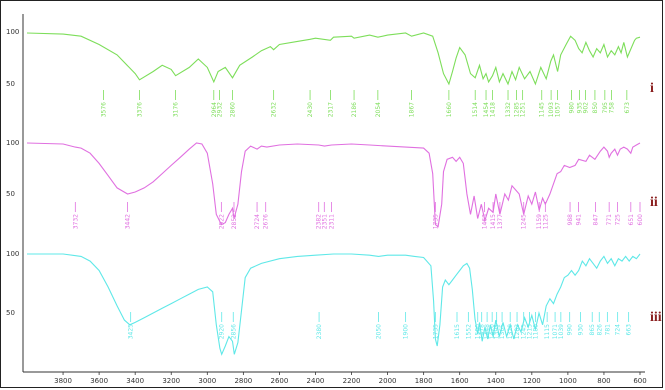 The height and width of the screenshot is (390, 665). Describe the element at coordinates (629, 330) in the screenshot. I see `peak-label: 663` at that location.